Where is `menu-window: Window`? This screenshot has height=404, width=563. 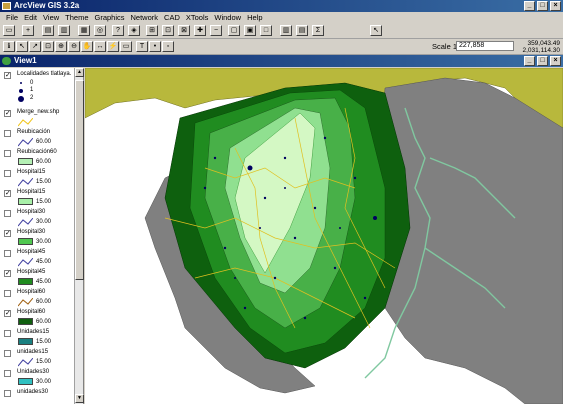 menu-window: Window is located at coordinates (228, 17).